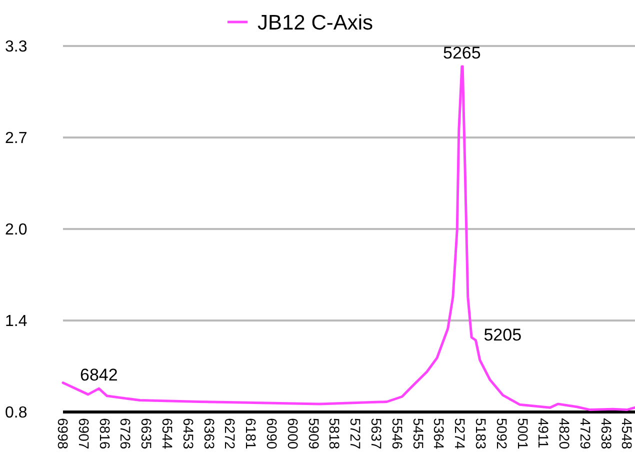  What do you see at coordinates (522, 434) in the screenshot?
I see `x-tick-label: 5001` at bounding box center [522, 434].